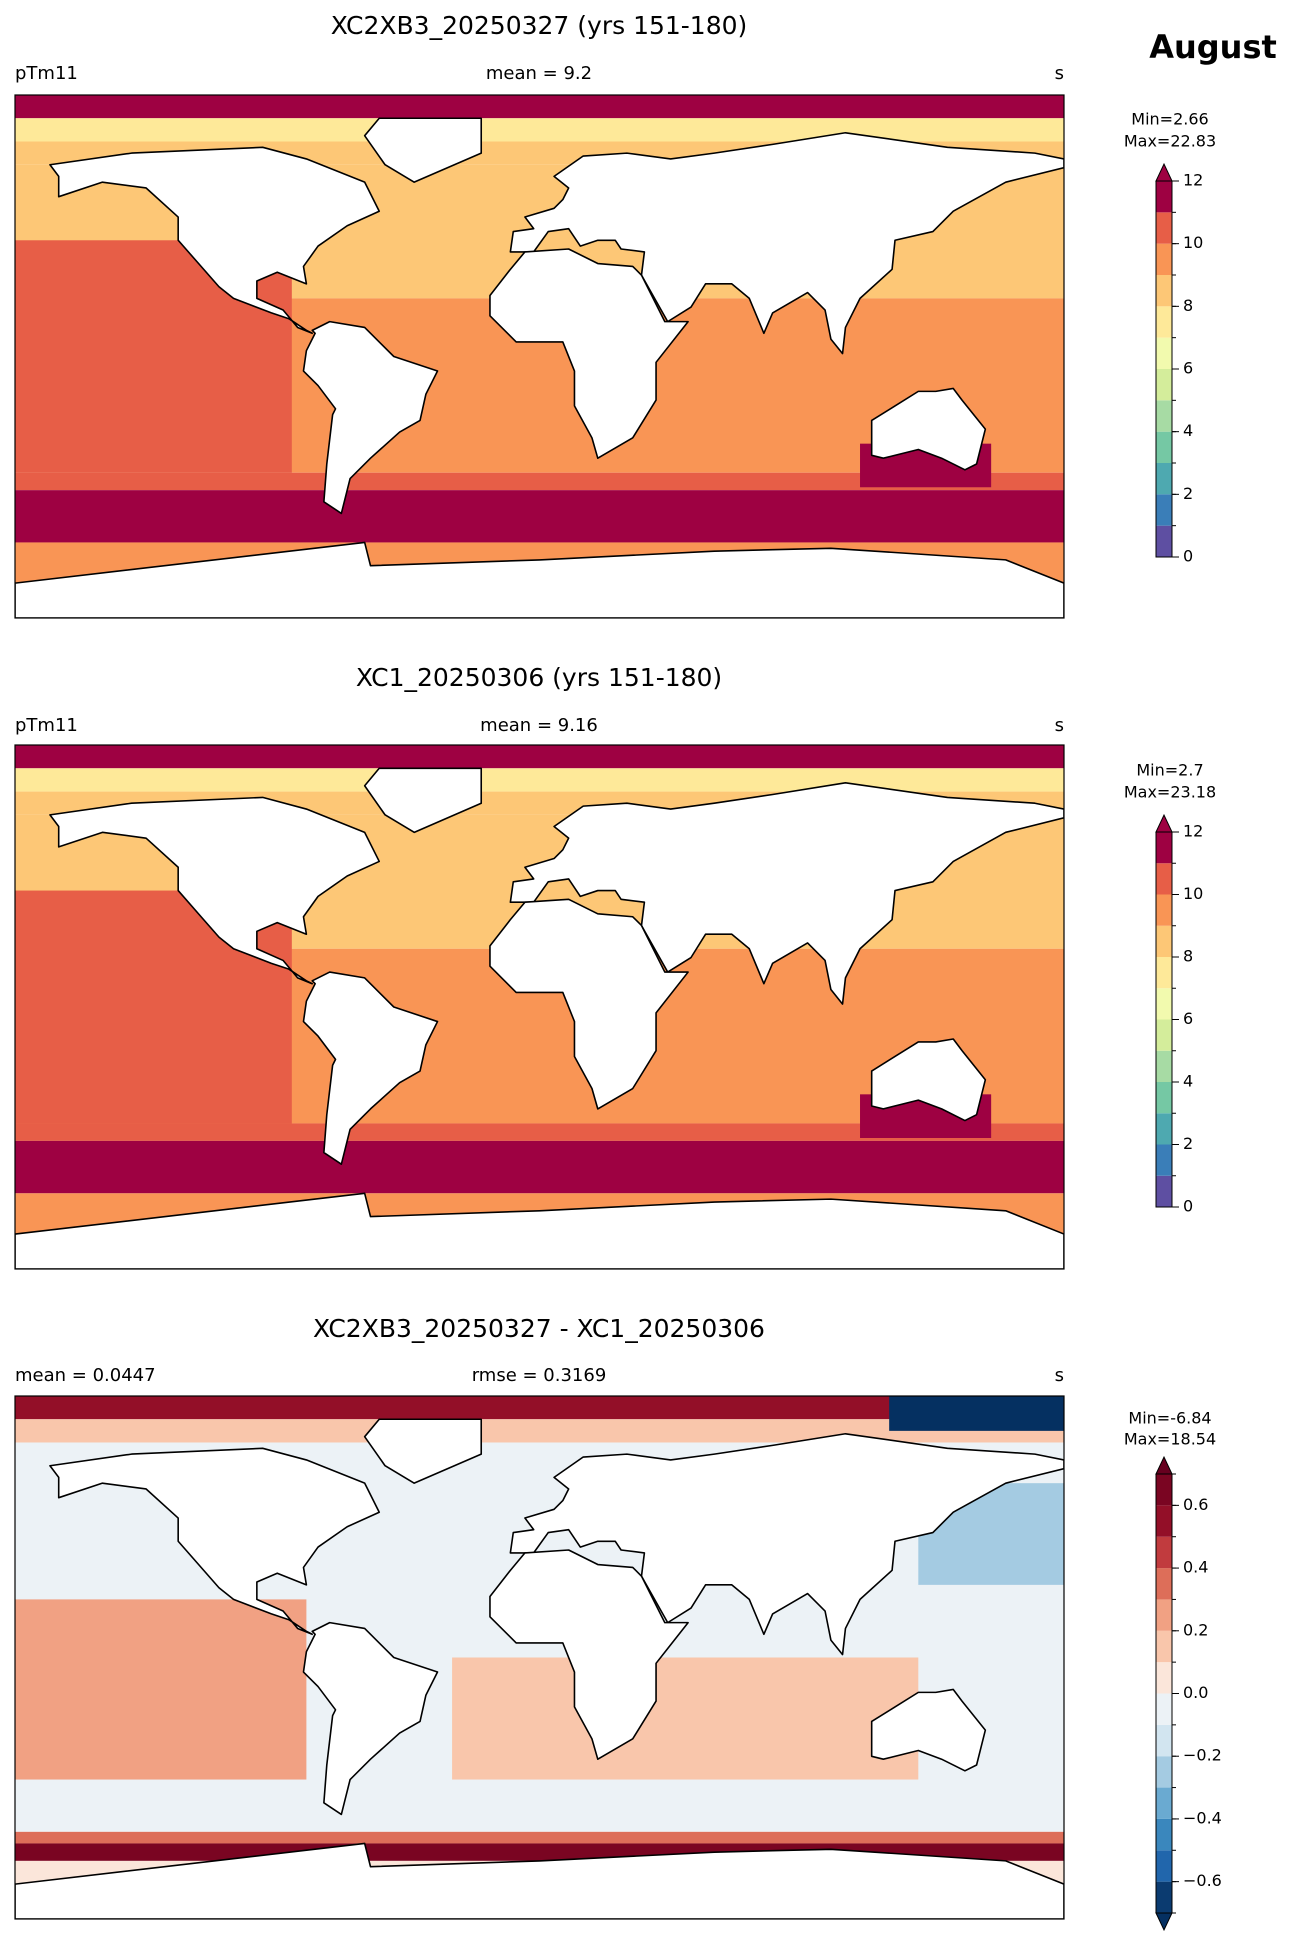 This screenshot has width=1313, height=1939. Describe the element at coordinates (539, 1328) in the screenshot. I see `panel-title: XC2XB3_20250327 - XC1_20250306` at that location.